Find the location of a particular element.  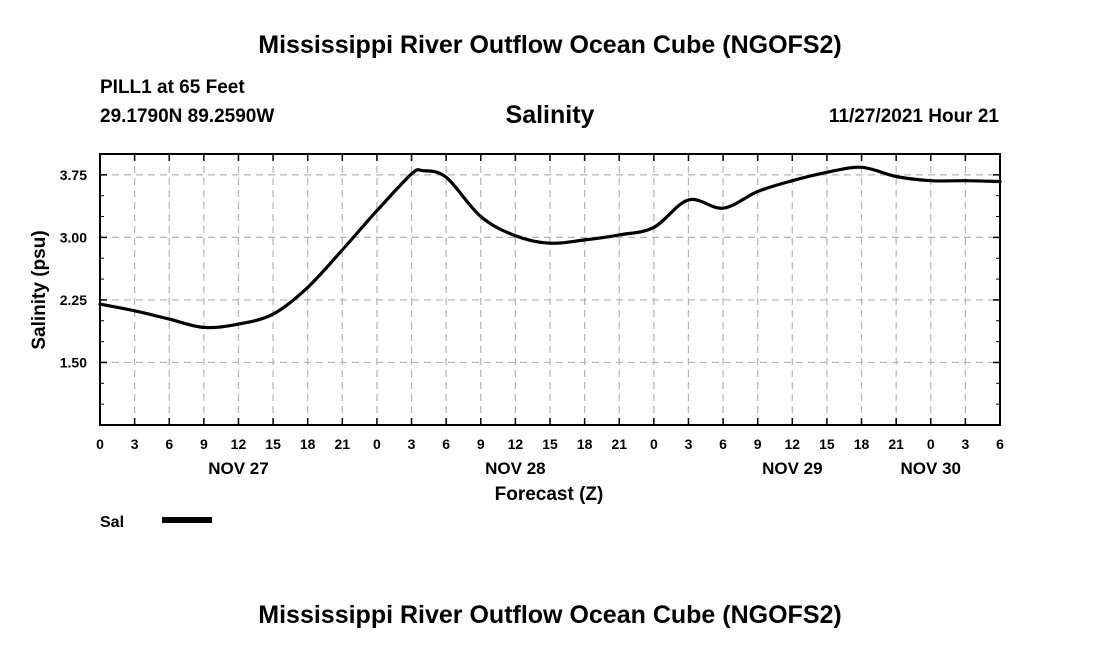

chart-title: Salinity is located at coordinates (550, 115).